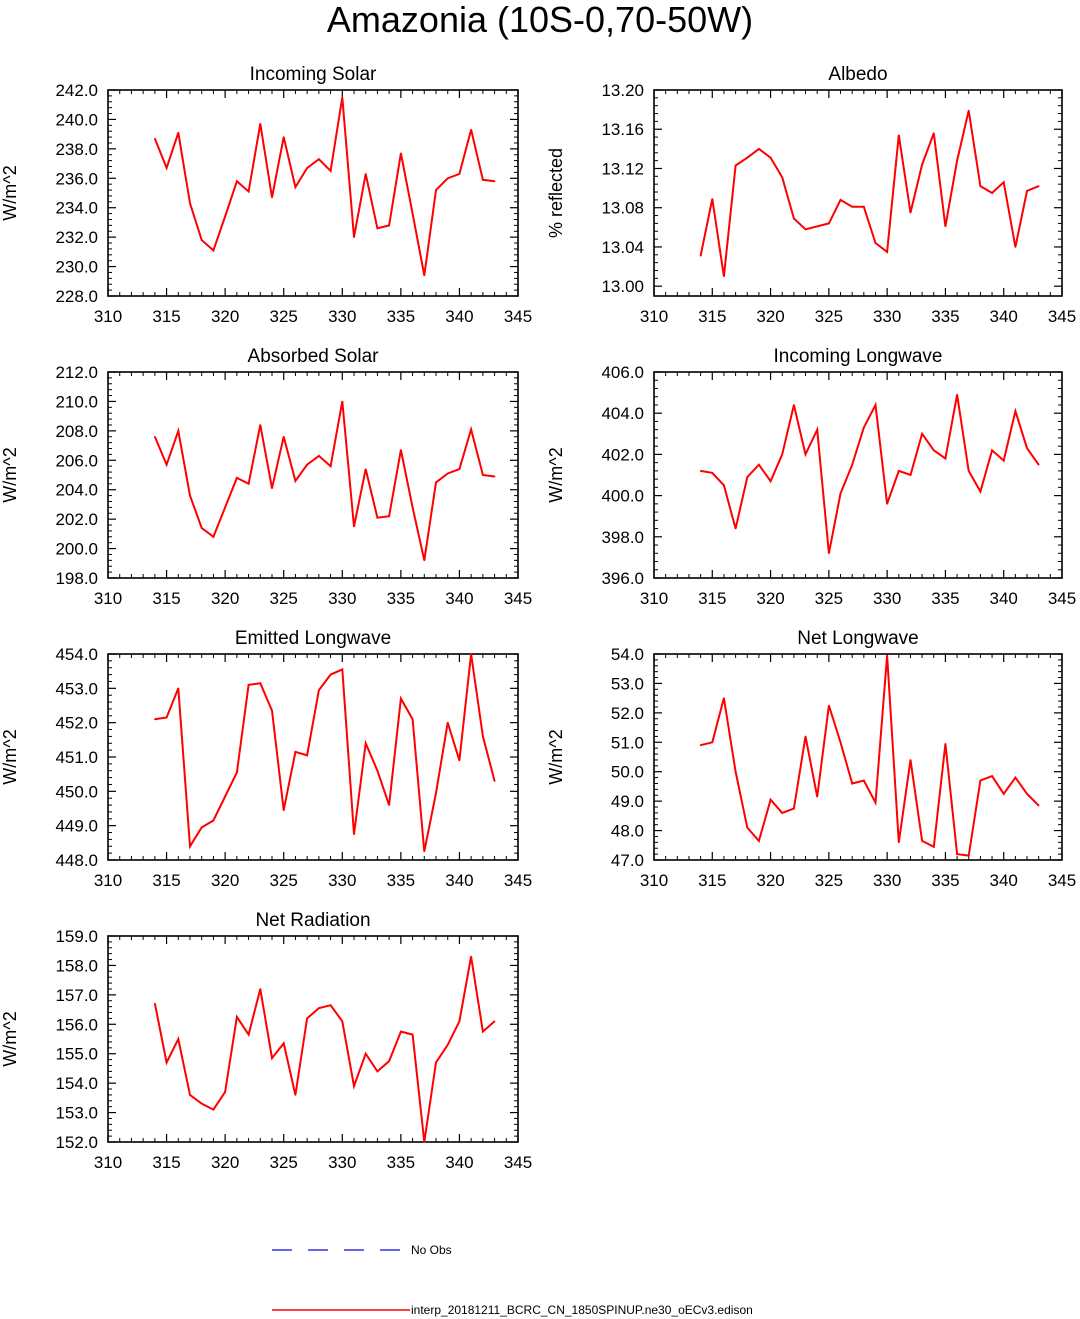 The image size is (1080, 1319). I want to click on y-tick-label: 232.0, so click(76, 237).